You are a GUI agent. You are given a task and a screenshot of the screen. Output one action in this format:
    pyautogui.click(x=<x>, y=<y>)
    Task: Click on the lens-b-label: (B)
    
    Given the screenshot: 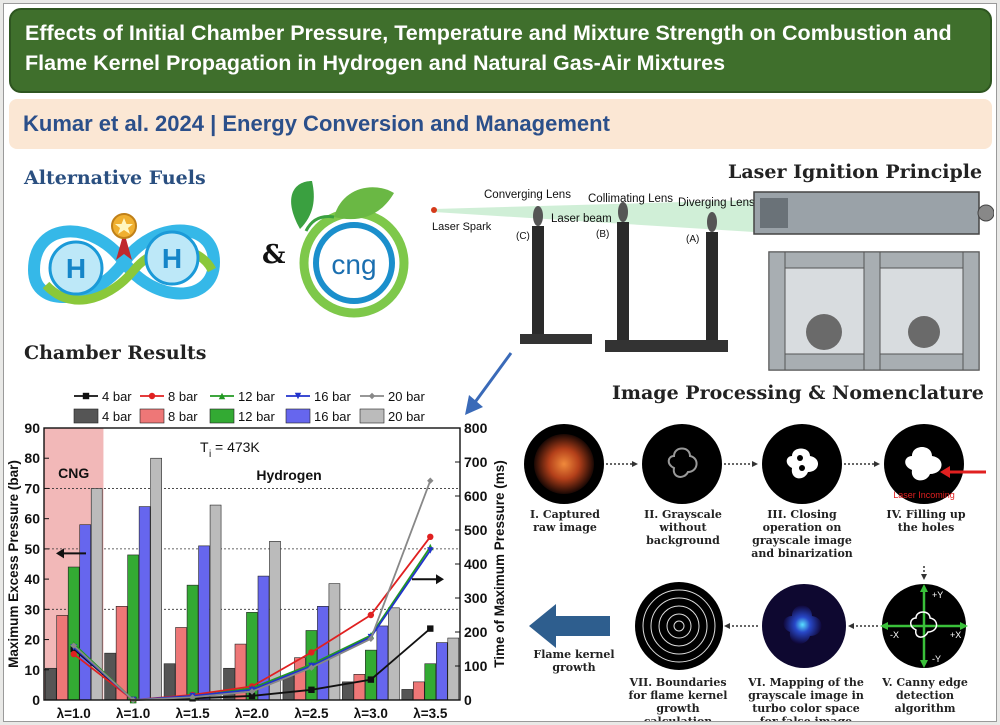 What is the action you would take?
    pyautogui.click(x=602, y=234)
    